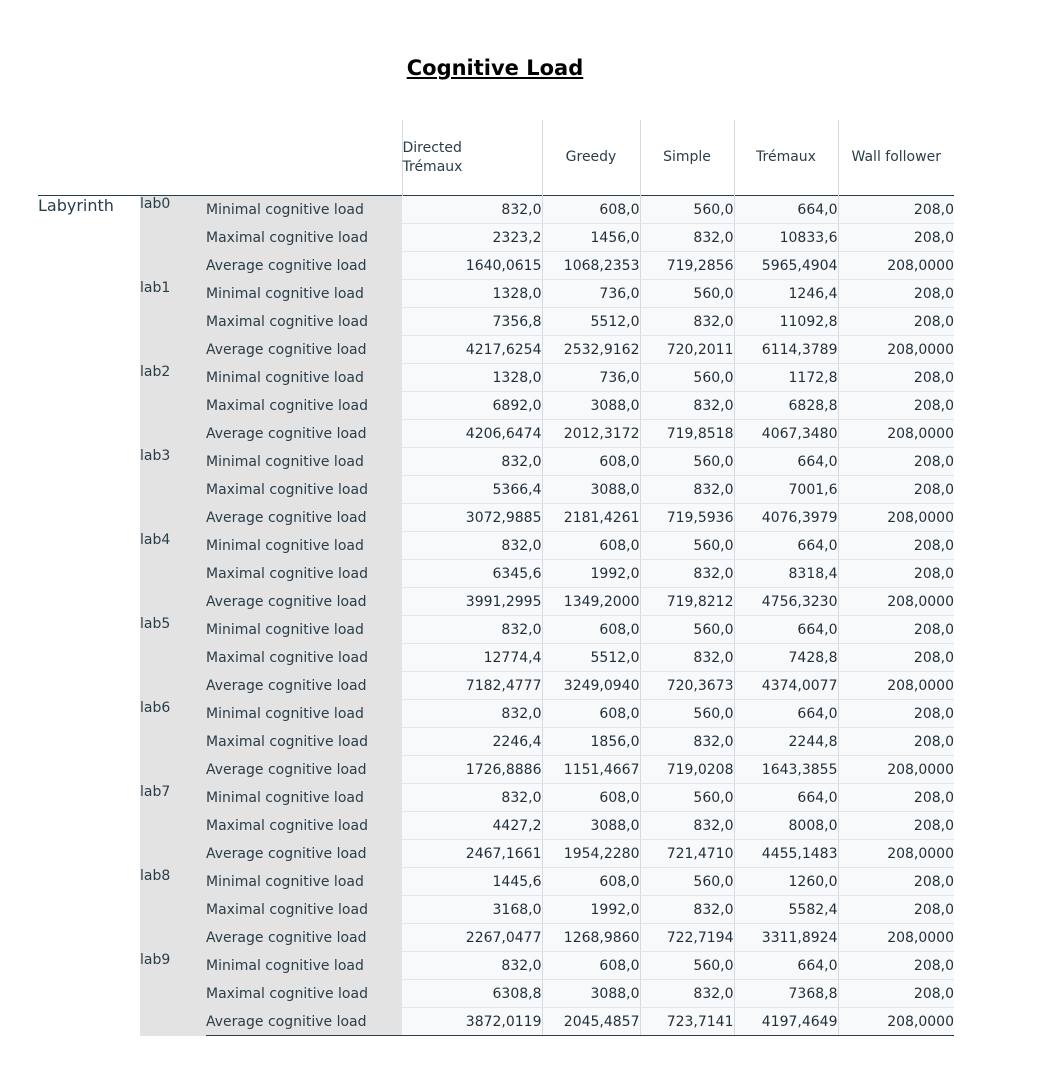 The height and width of the screenshot is (1073, 1056). I want to click on value-cell: 720,3673, so click(686, 685).